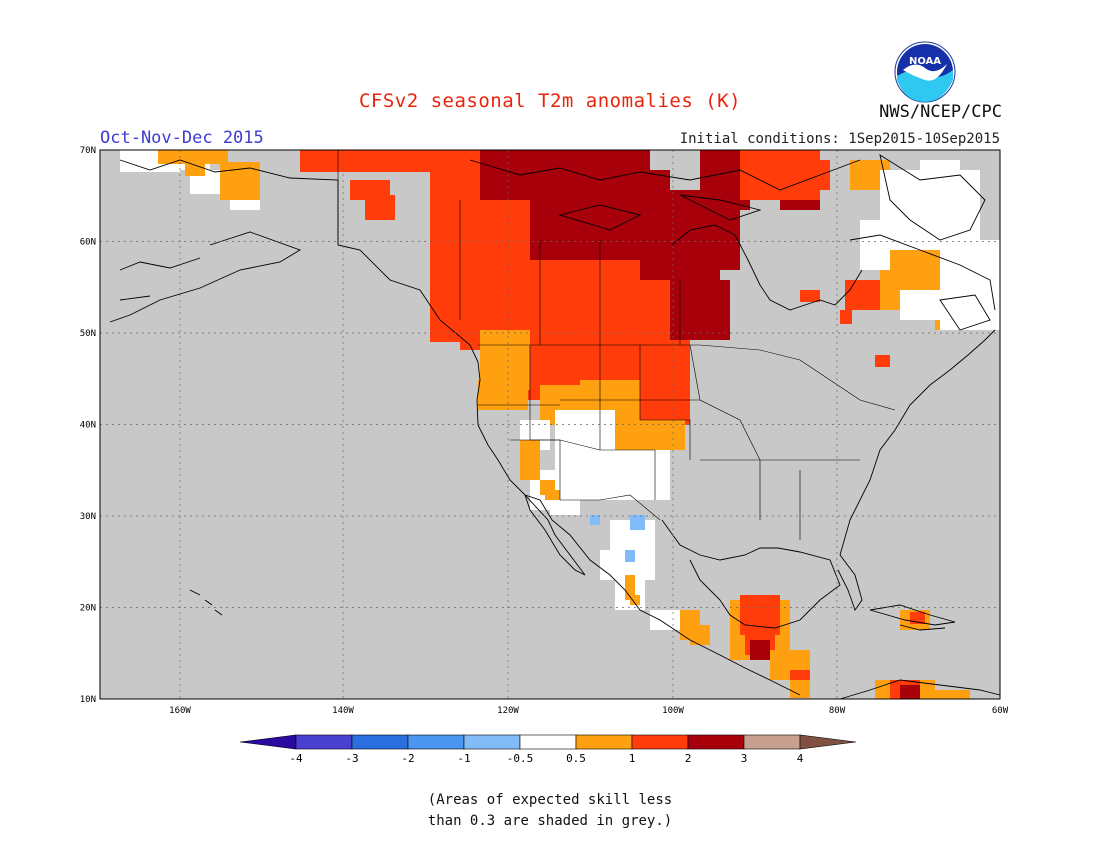 This screenshot has width=1100, height=850. I want to click on lat-tick-40N: 40N, so click(88, 426).